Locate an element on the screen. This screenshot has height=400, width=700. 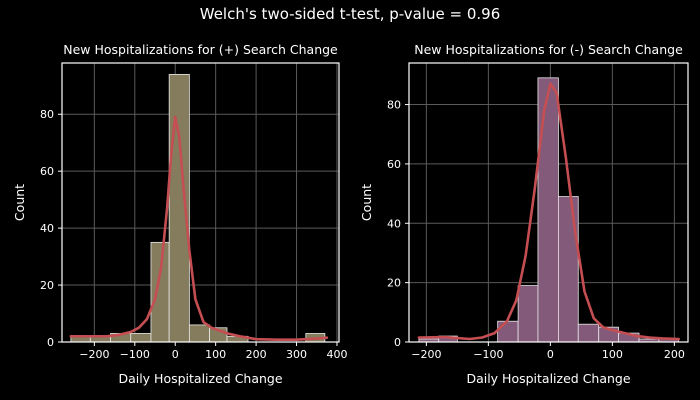
right-y-tick-label: 20 is located at coordinates (394, 283).